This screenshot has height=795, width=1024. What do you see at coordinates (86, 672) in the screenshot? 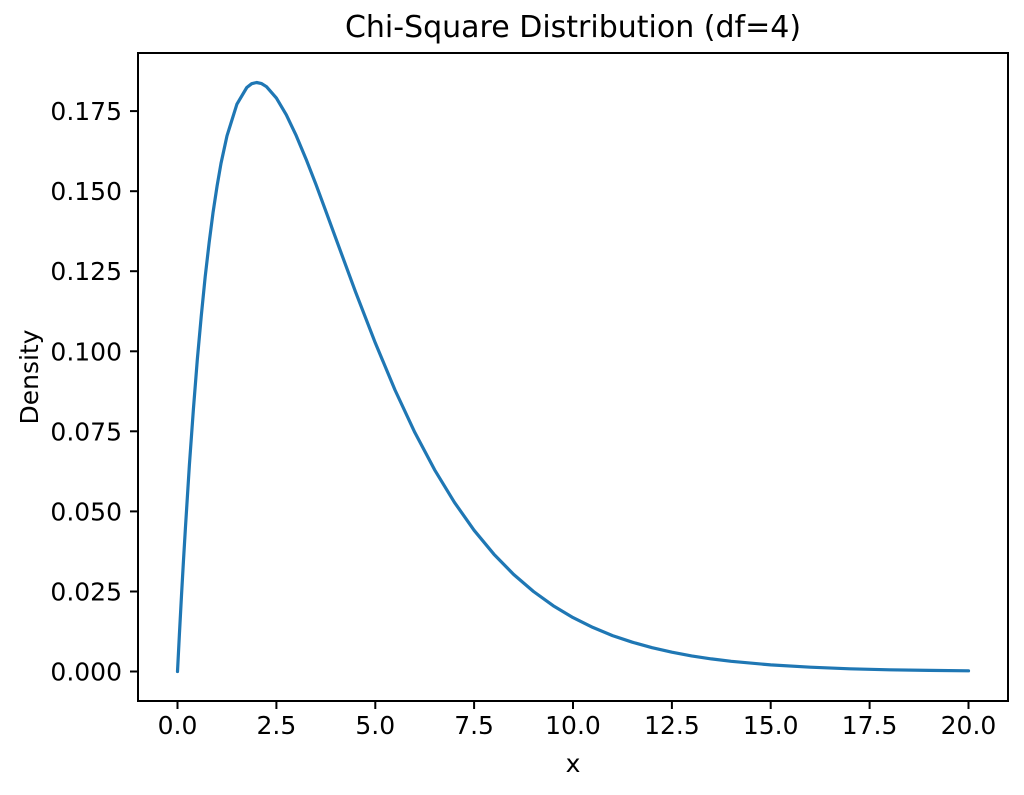
I see `y-tick-label: 0.000` at bounding box center [86, 672].